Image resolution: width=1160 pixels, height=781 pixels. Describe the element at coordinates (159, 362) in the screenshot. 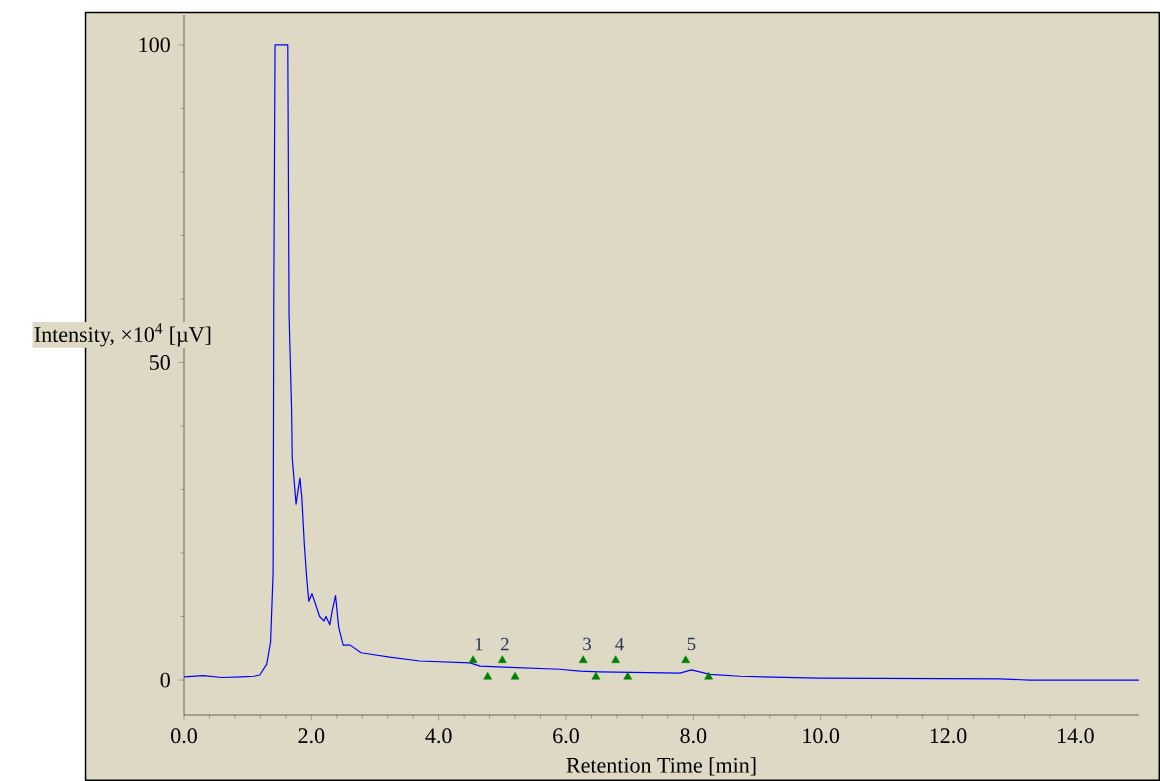

I see `y-tick-label: 50` at that location.